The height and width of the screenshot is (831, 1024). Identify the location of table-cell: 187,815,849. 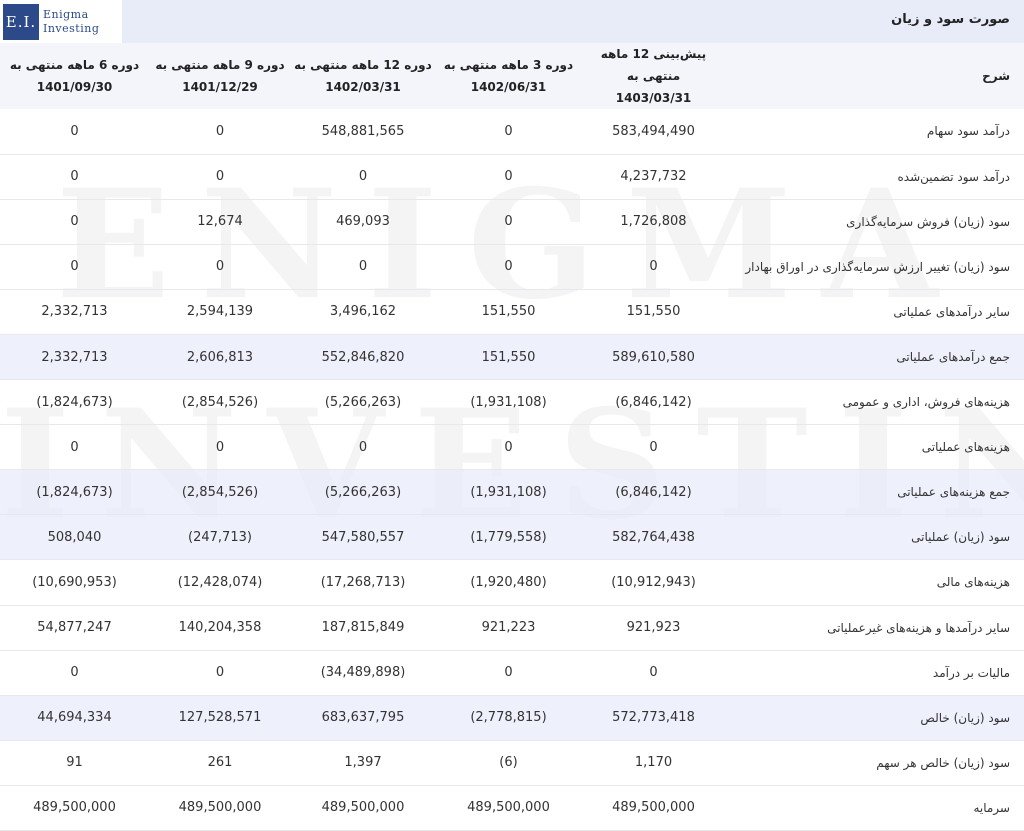
(363, 628).